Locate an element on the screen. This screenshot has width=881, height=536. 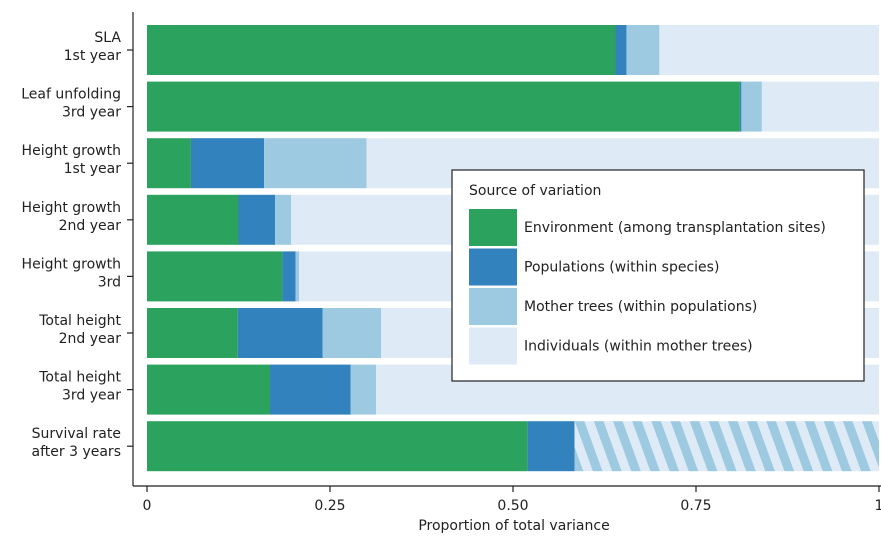
x-ticks-group: 0 0.25 0.50 0.75 1 is located at coordinates (512, 500).